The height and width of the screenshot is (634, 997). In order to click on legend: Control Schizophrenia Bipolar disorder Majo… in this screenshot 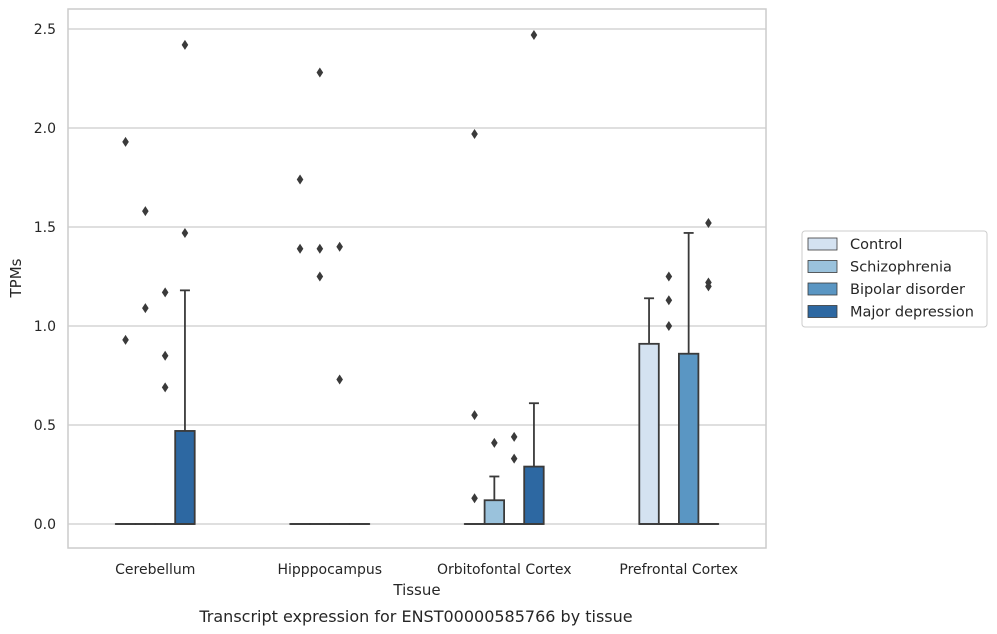, I will do `click(894, 279)`.